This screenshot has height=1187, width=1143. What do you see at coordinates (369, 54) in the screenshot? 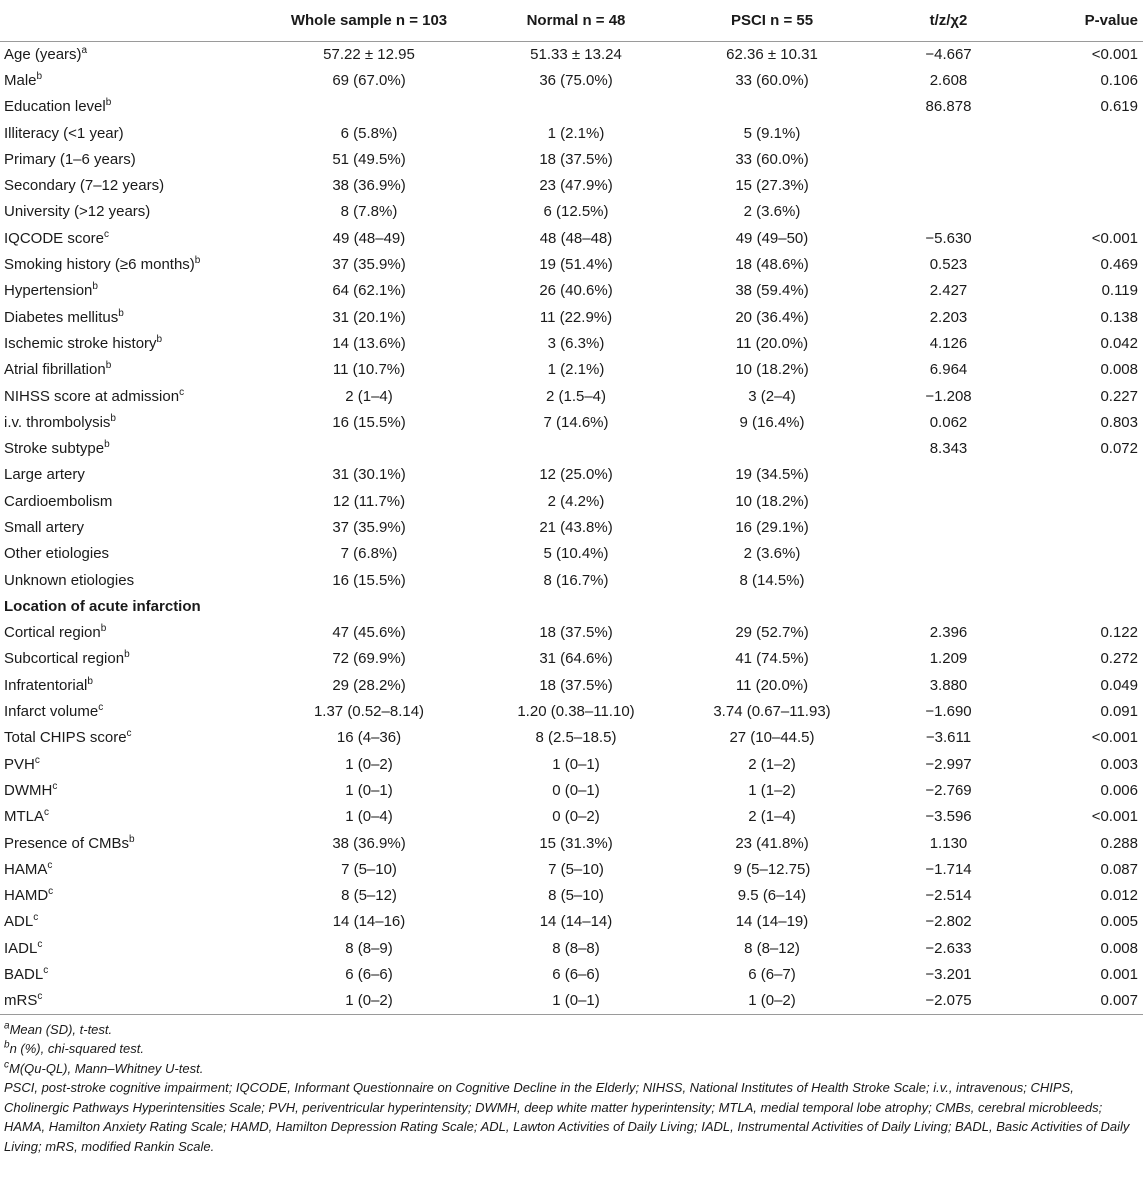
I see `cell-whole-sample-text: 57.22 ± 12.95` at bounding box center [369, 54].